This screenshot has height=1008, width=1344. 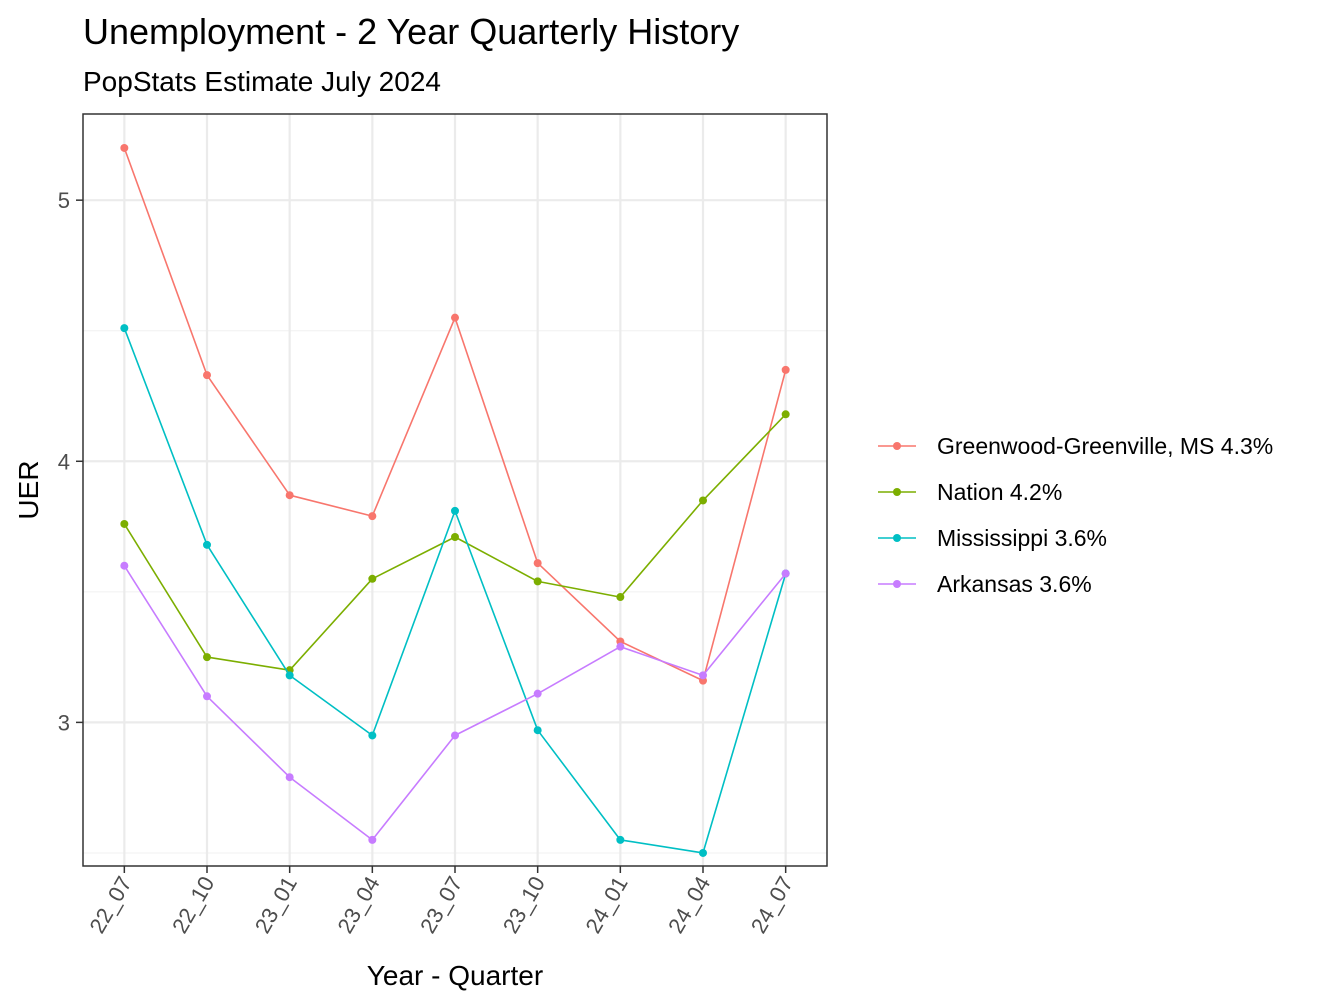 What do you see at coordinates (1014, 584) in the screenshot?
I see `legend-label: Arkansas 3.6%` at bounding box center [1014, 584].